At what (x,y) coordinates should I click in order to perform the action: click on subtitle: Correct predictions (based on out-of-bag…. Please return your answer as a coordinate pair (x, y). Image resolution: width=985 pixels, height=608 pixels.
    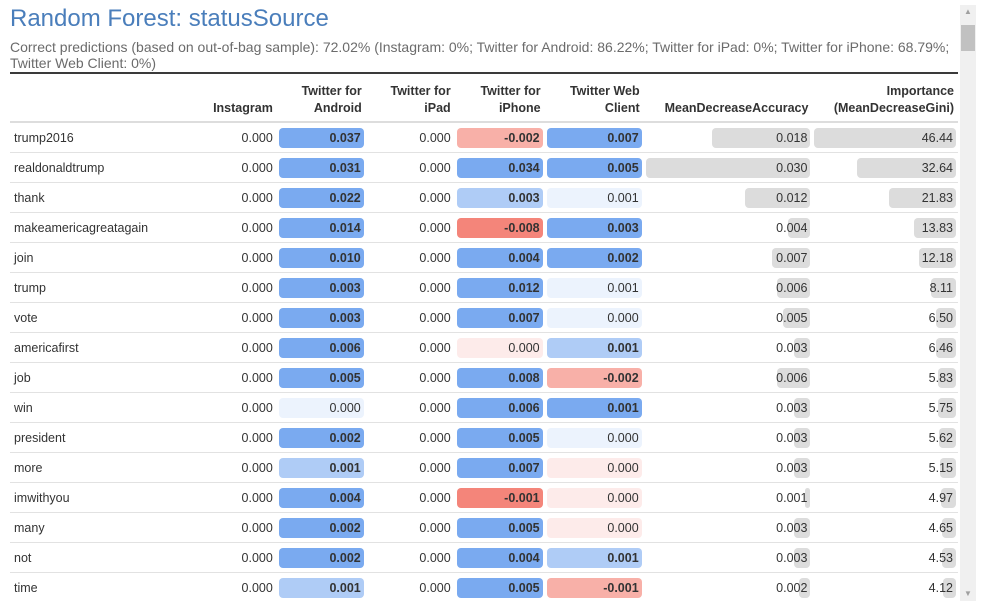
    Looking at the image, I should click on (480, 55).